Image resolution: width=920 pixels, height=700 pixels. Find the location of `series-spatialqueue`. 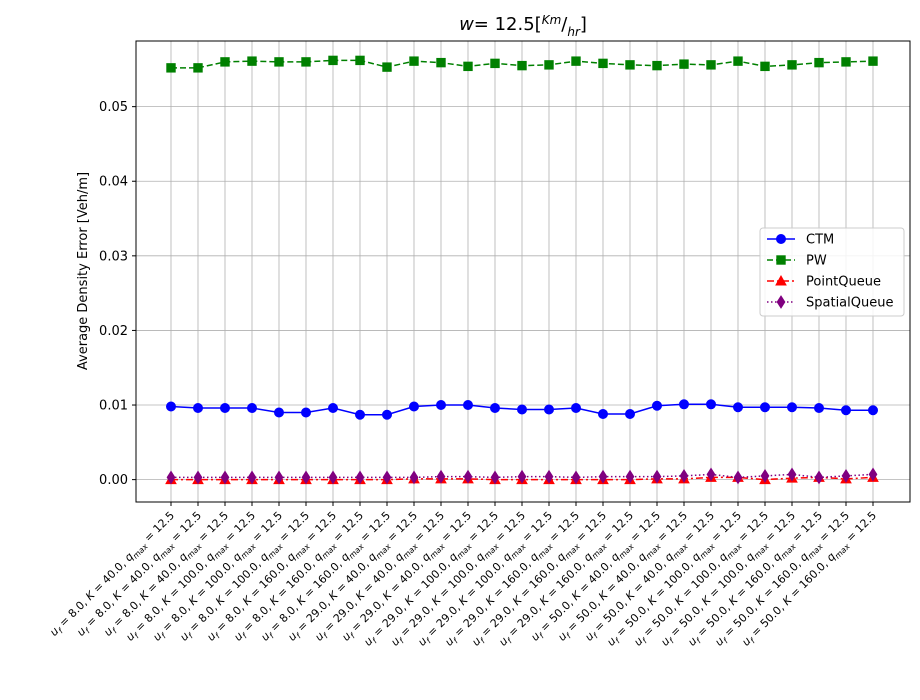

series-spatialqueue is located at coordinates (522, 476).